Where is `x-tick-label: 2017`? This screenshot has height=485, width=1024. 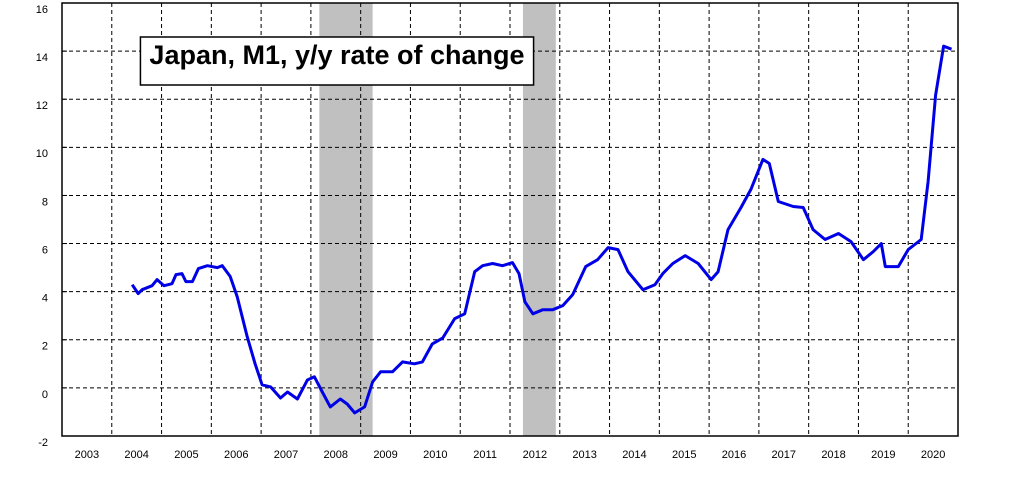
x-tick-label: 2017 is located at coordinates (784, 455).